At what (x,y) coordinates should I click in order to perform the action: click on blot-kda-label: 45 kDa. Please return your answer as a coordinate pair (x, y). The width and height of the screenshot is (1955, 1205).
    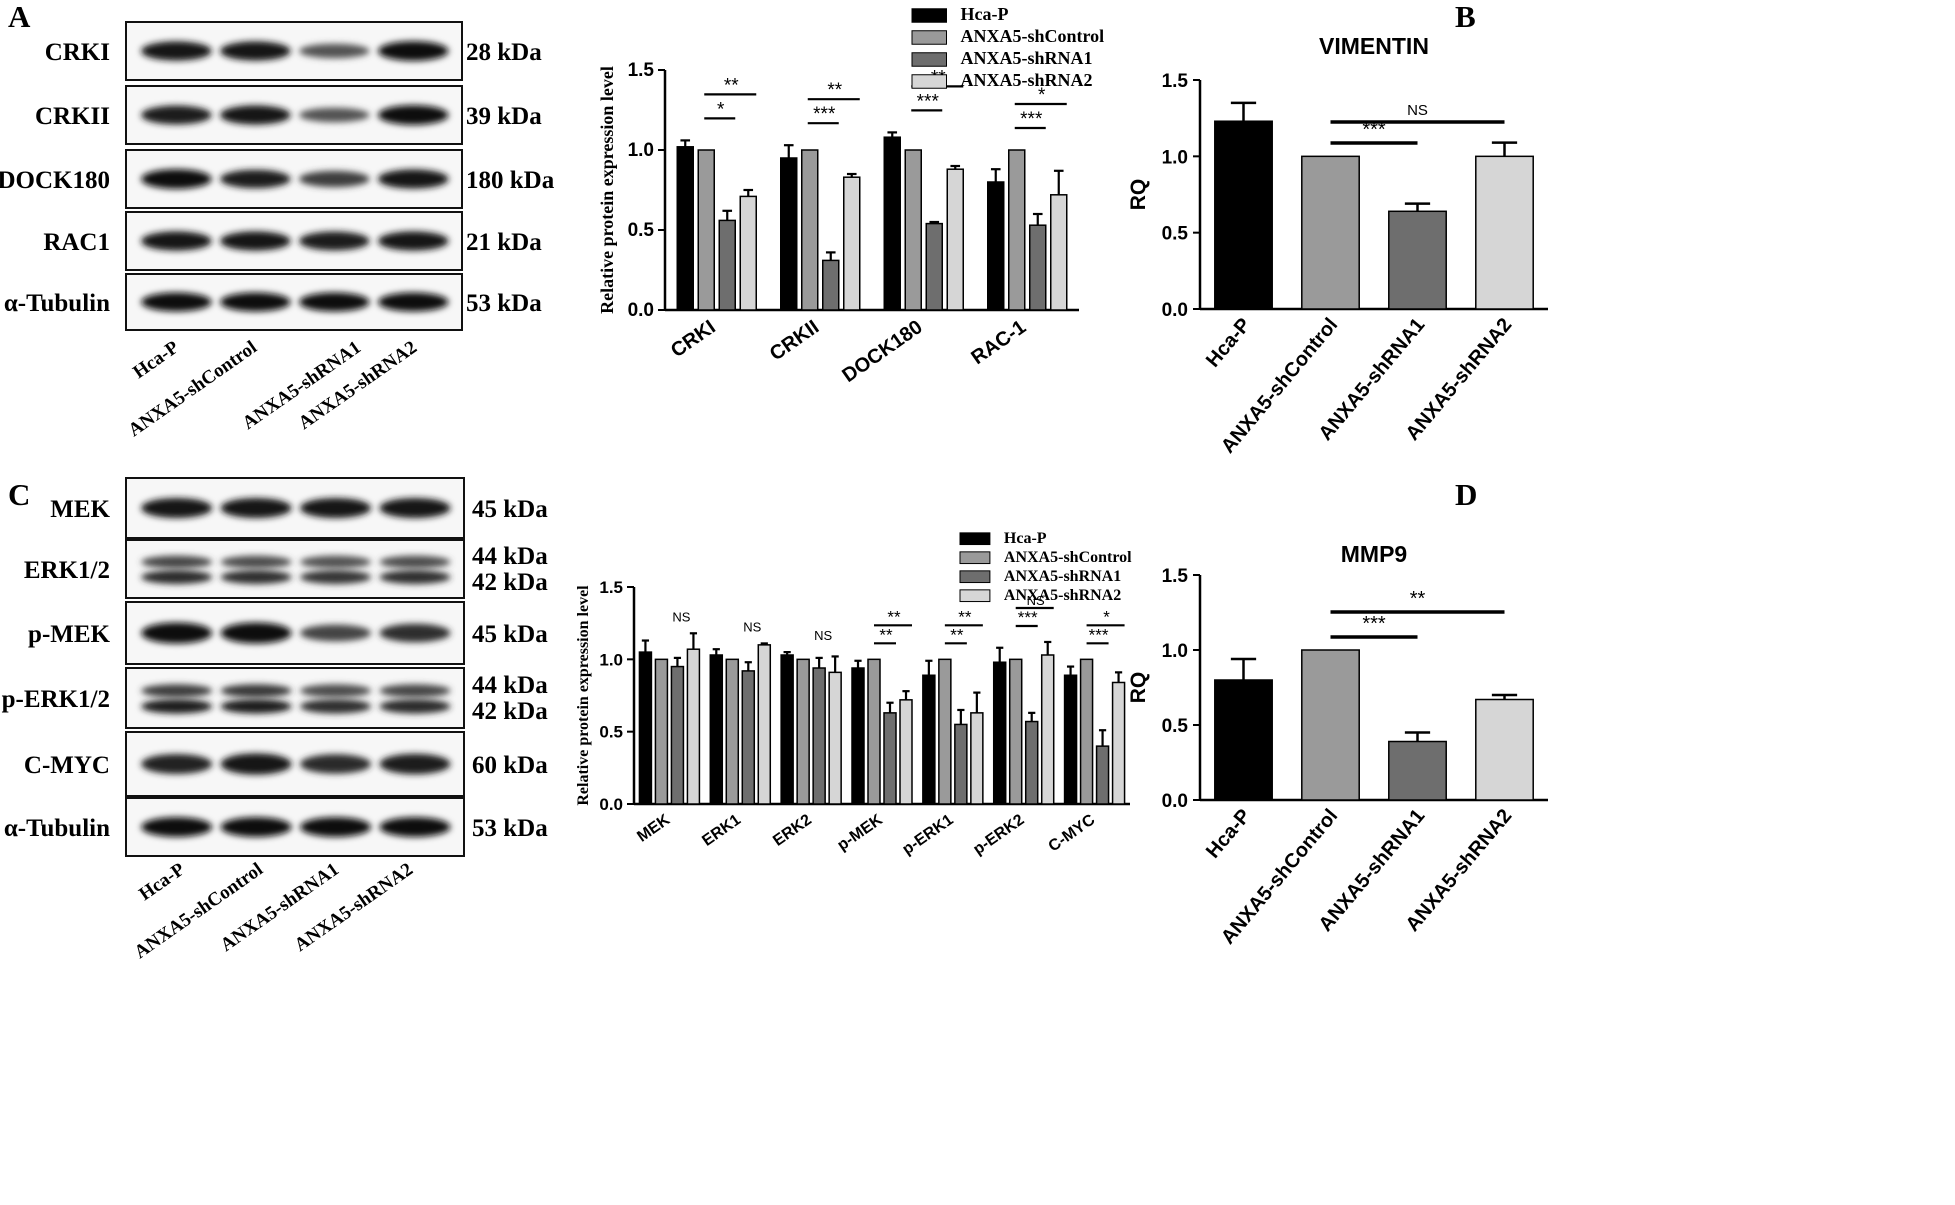
    Looking at the image, I should click on (510, 634).